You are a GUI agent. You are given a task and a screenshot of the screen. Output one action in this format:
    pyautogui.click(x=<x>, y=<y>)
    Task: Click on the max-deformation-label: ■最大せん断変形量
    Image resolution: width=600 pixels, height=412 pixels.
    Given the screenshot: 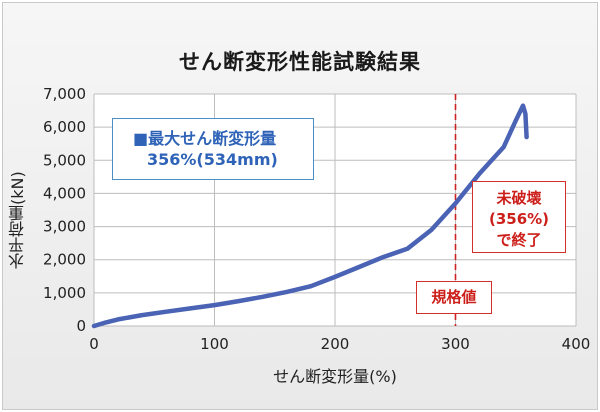 What is the action you would take?
    pyautogui.click(x=205, y=138)
    